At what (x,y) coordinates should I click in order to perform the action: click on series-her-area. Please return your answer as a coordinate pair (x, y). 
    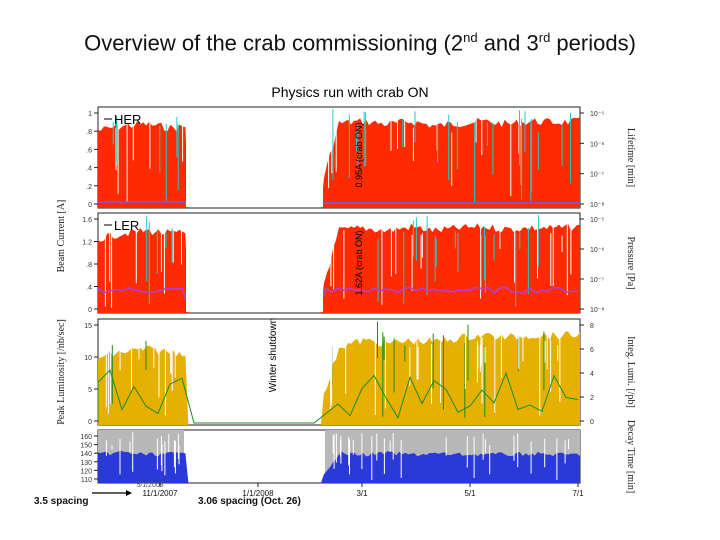
    Looking at the image, I should click on (339, 162).